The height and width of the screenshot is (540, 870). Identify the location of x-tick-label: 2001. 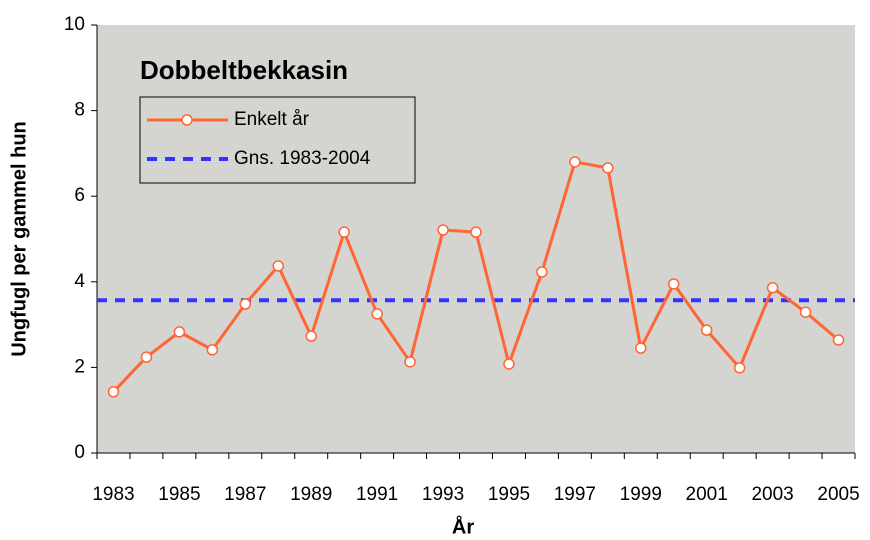
(707, 494).